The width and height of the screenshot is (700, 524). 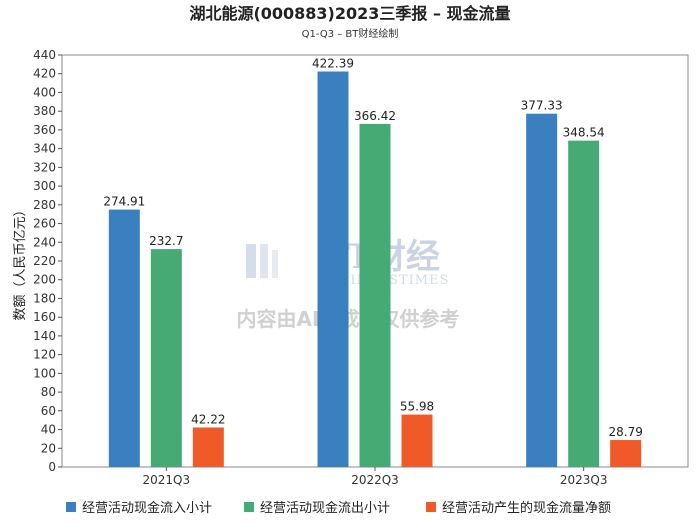 I want to click on chart-subtitle: Q1-Q3 – BT财经绘制, so click(x=350, y=33).